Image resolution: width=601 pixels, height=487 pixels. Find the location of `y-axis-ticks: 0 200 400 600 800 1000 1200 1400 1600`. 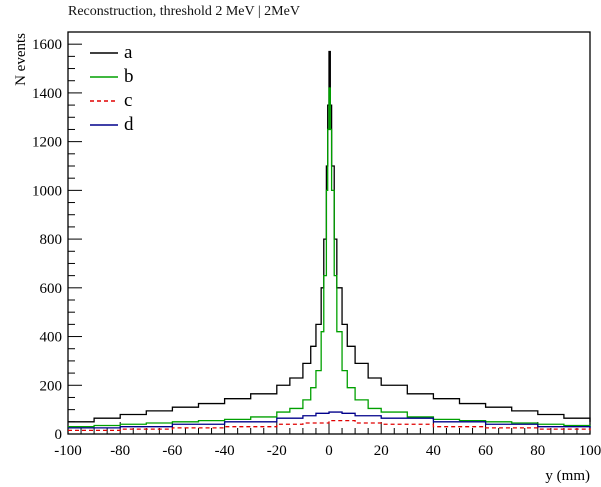

y-axis-ticks: 0 200 400 600 800 1000 1200 1400 1600 is located at coordinates (57, 240).